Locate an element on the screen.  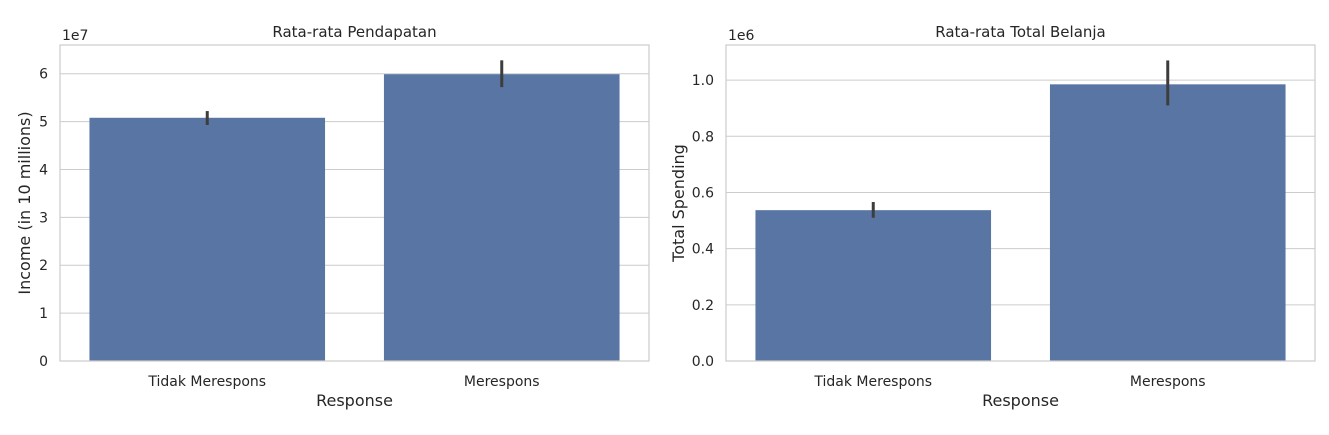
y-tick-label: 0.2 is located at coordinates (703, 306).